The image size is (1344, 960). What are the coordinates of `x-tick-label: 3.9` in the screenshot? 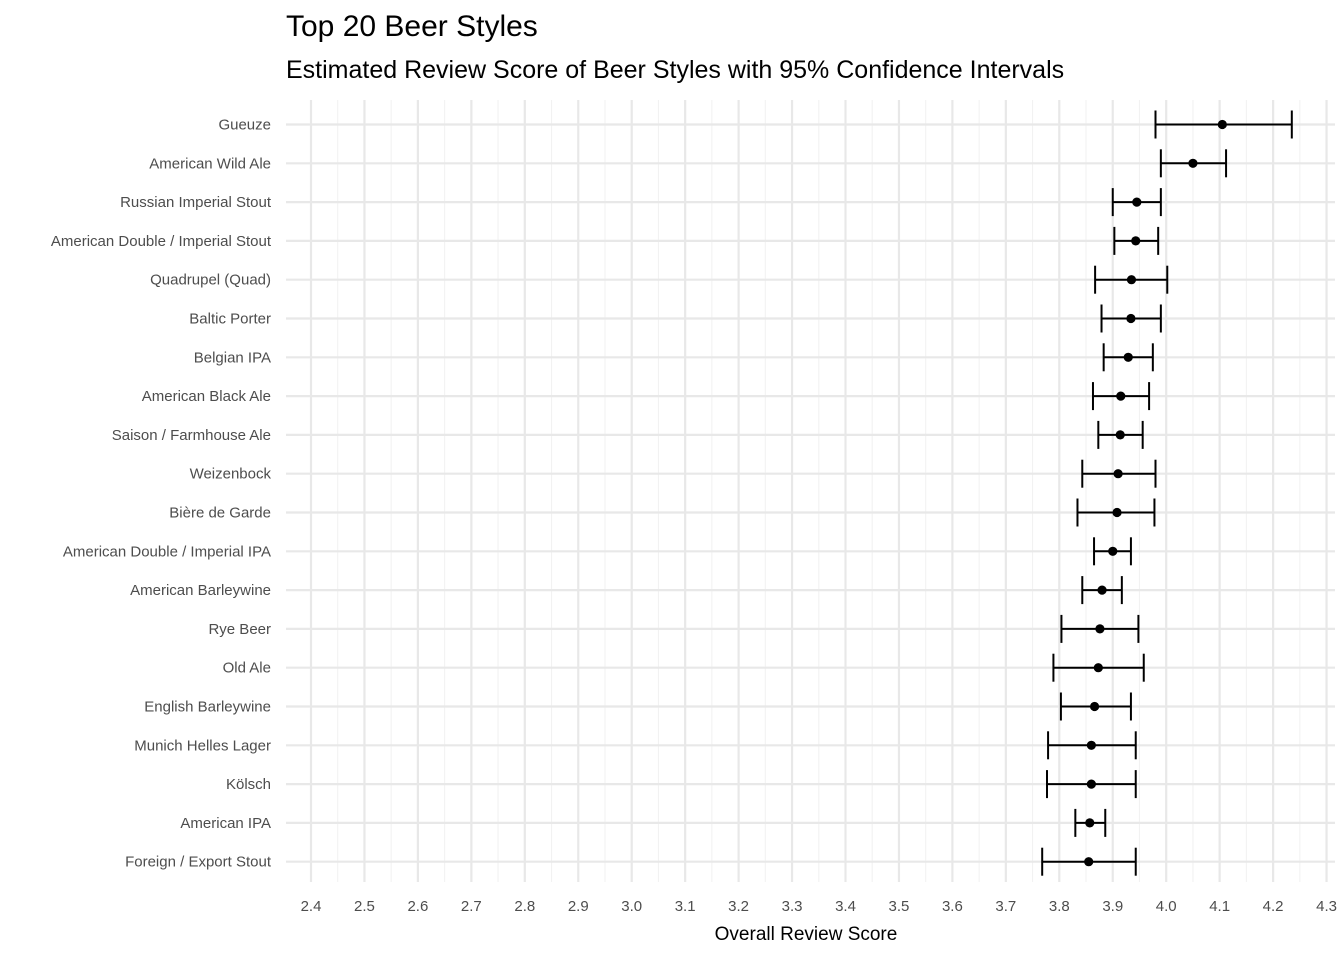 It's located at (1112, 906).